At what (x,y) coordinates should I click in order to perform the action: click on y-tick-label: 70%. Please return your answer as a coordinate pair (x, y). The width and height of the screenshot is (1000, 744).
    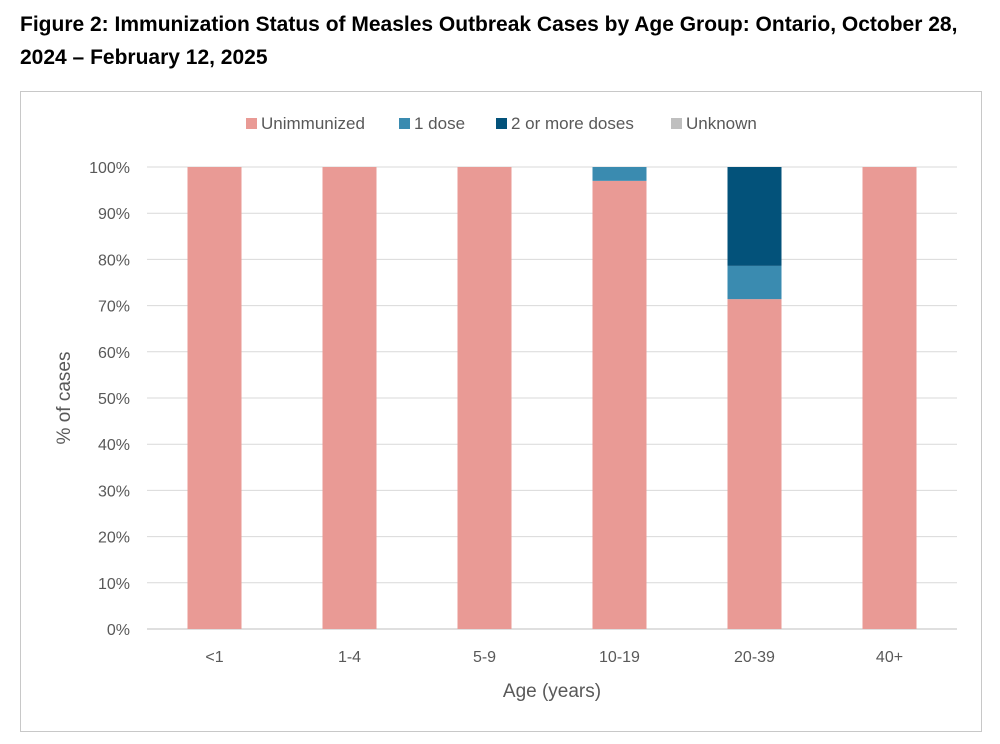
    Looking at the image, I should click on (114, 307).